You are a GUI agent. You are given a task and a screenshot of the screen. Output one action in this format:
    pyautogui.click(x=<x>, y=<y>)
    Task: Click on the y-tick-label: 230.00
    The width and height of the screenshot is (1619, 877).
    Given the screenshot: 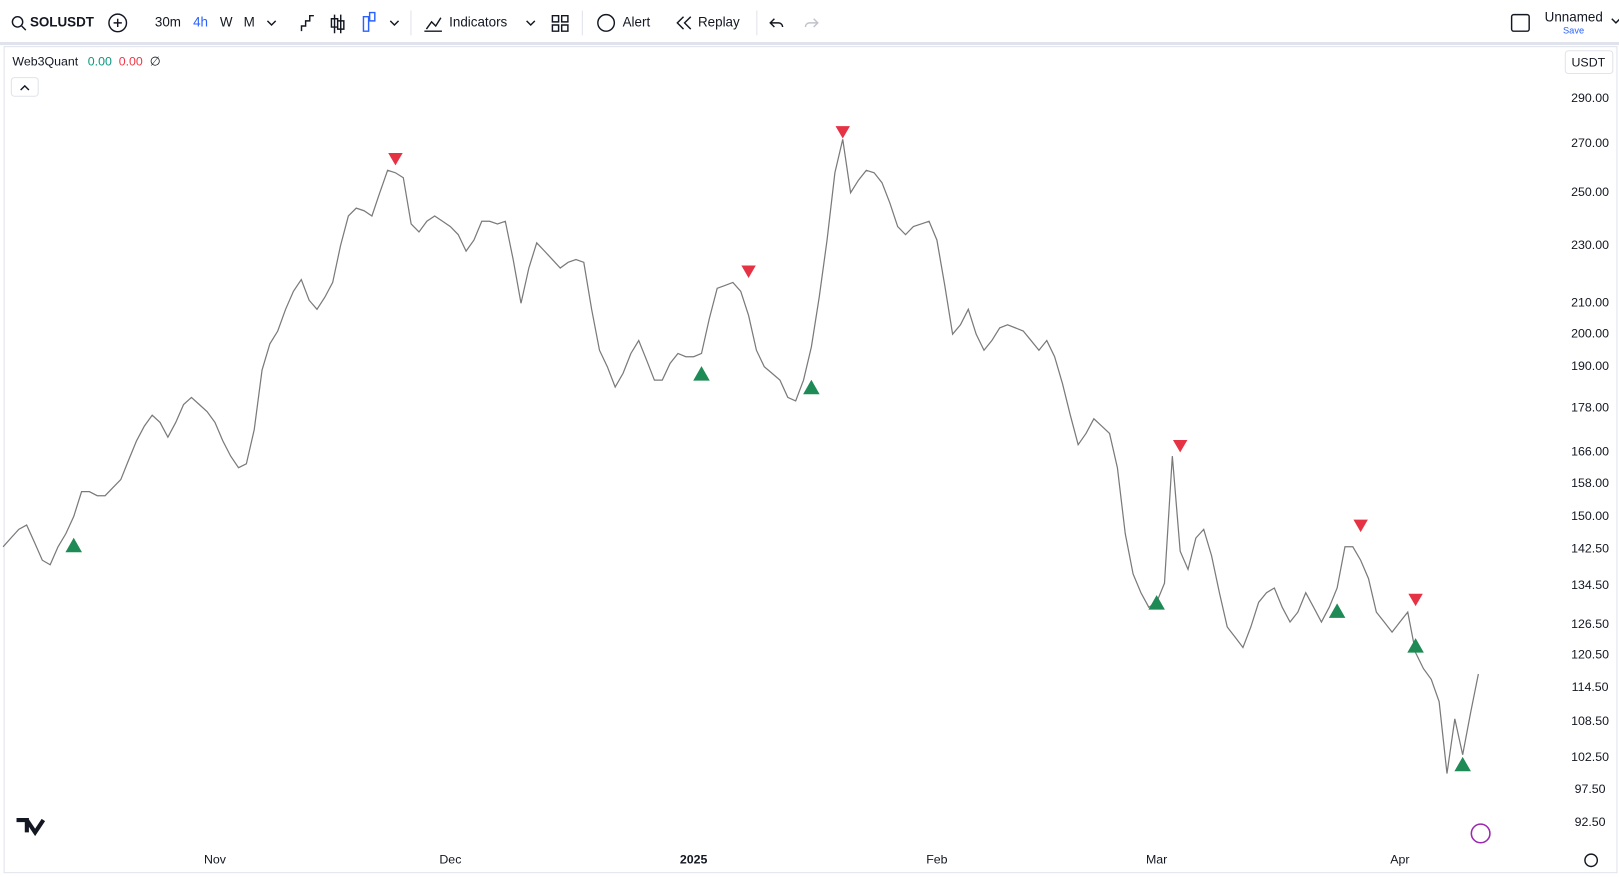 What is the action you would take?
    pyautogui.click(x=1590, y=245)
    